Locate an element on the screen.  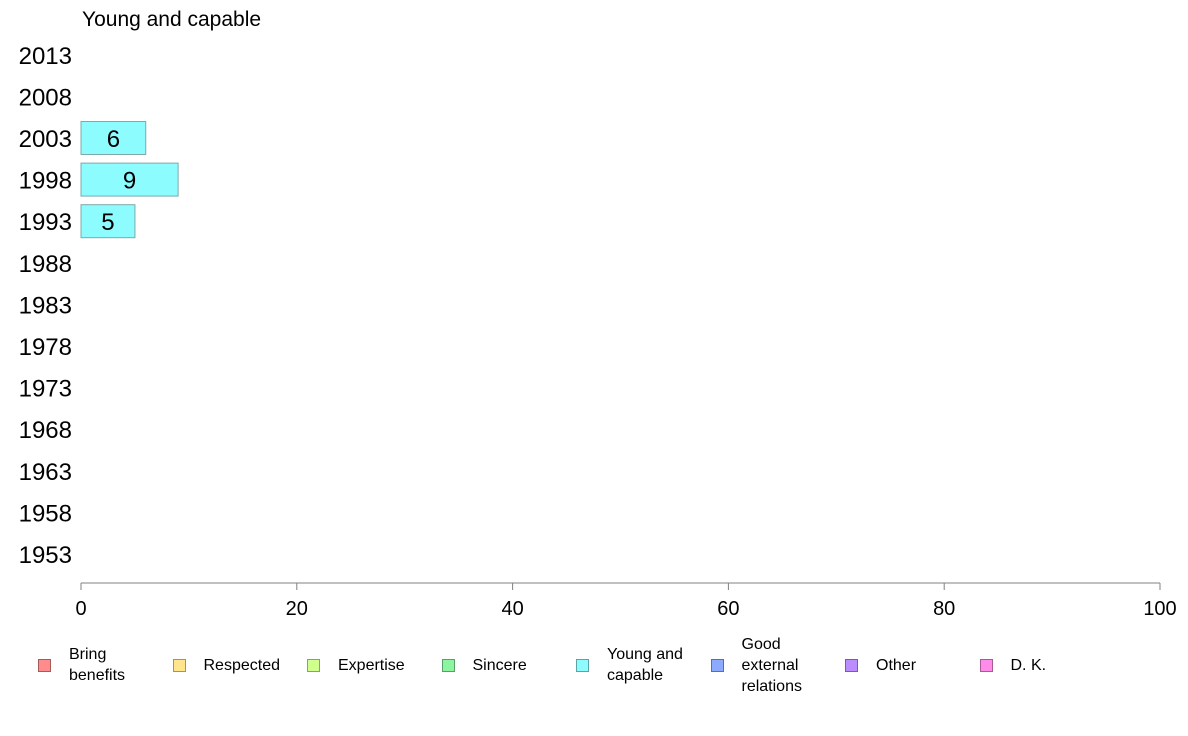
legend-item: Sincere is located at coordinates (484, 665).